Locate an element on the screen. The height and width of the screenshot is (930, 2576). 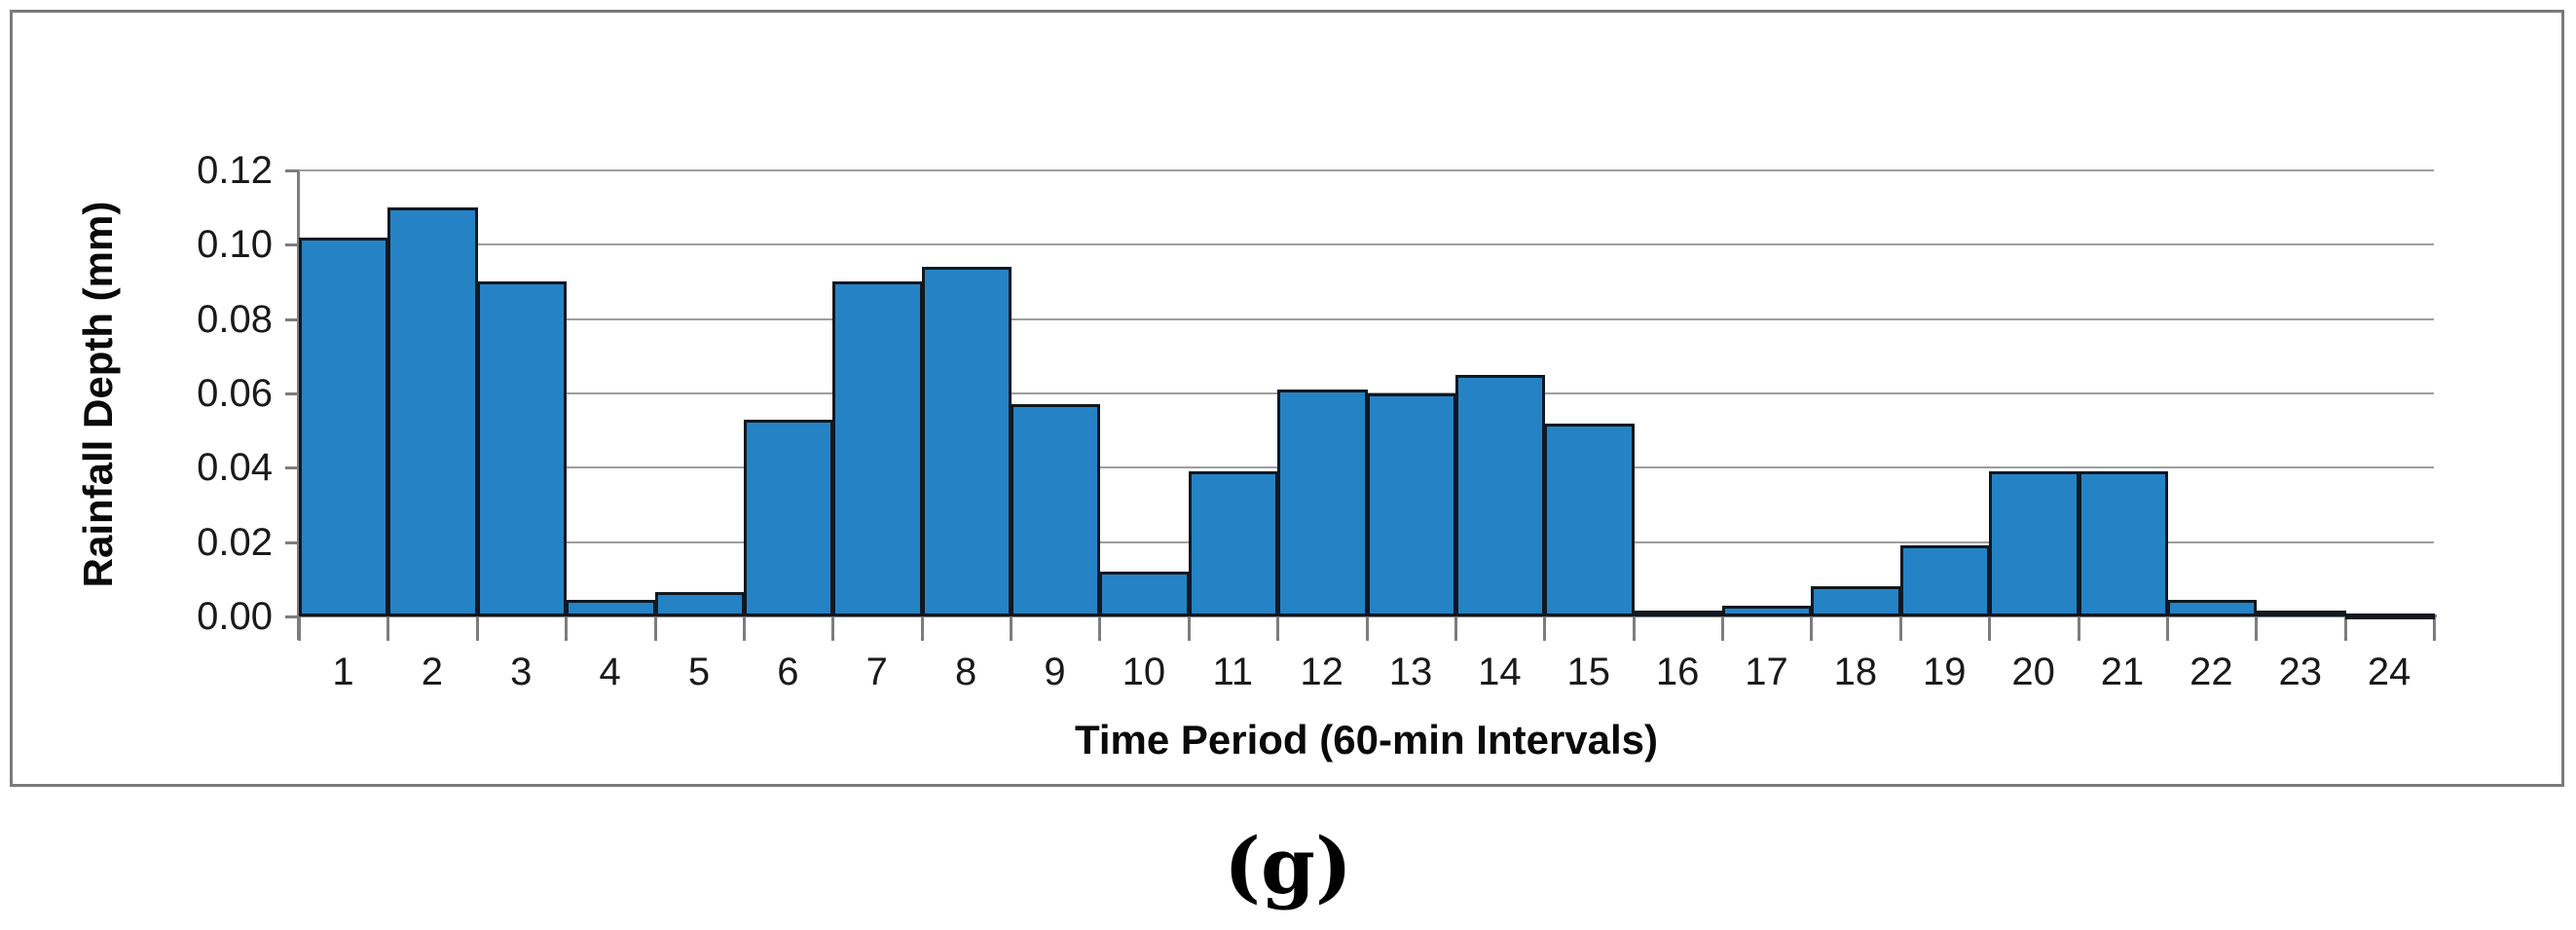
y-tick-label: 0.02 is located at coordinates (235, 542).